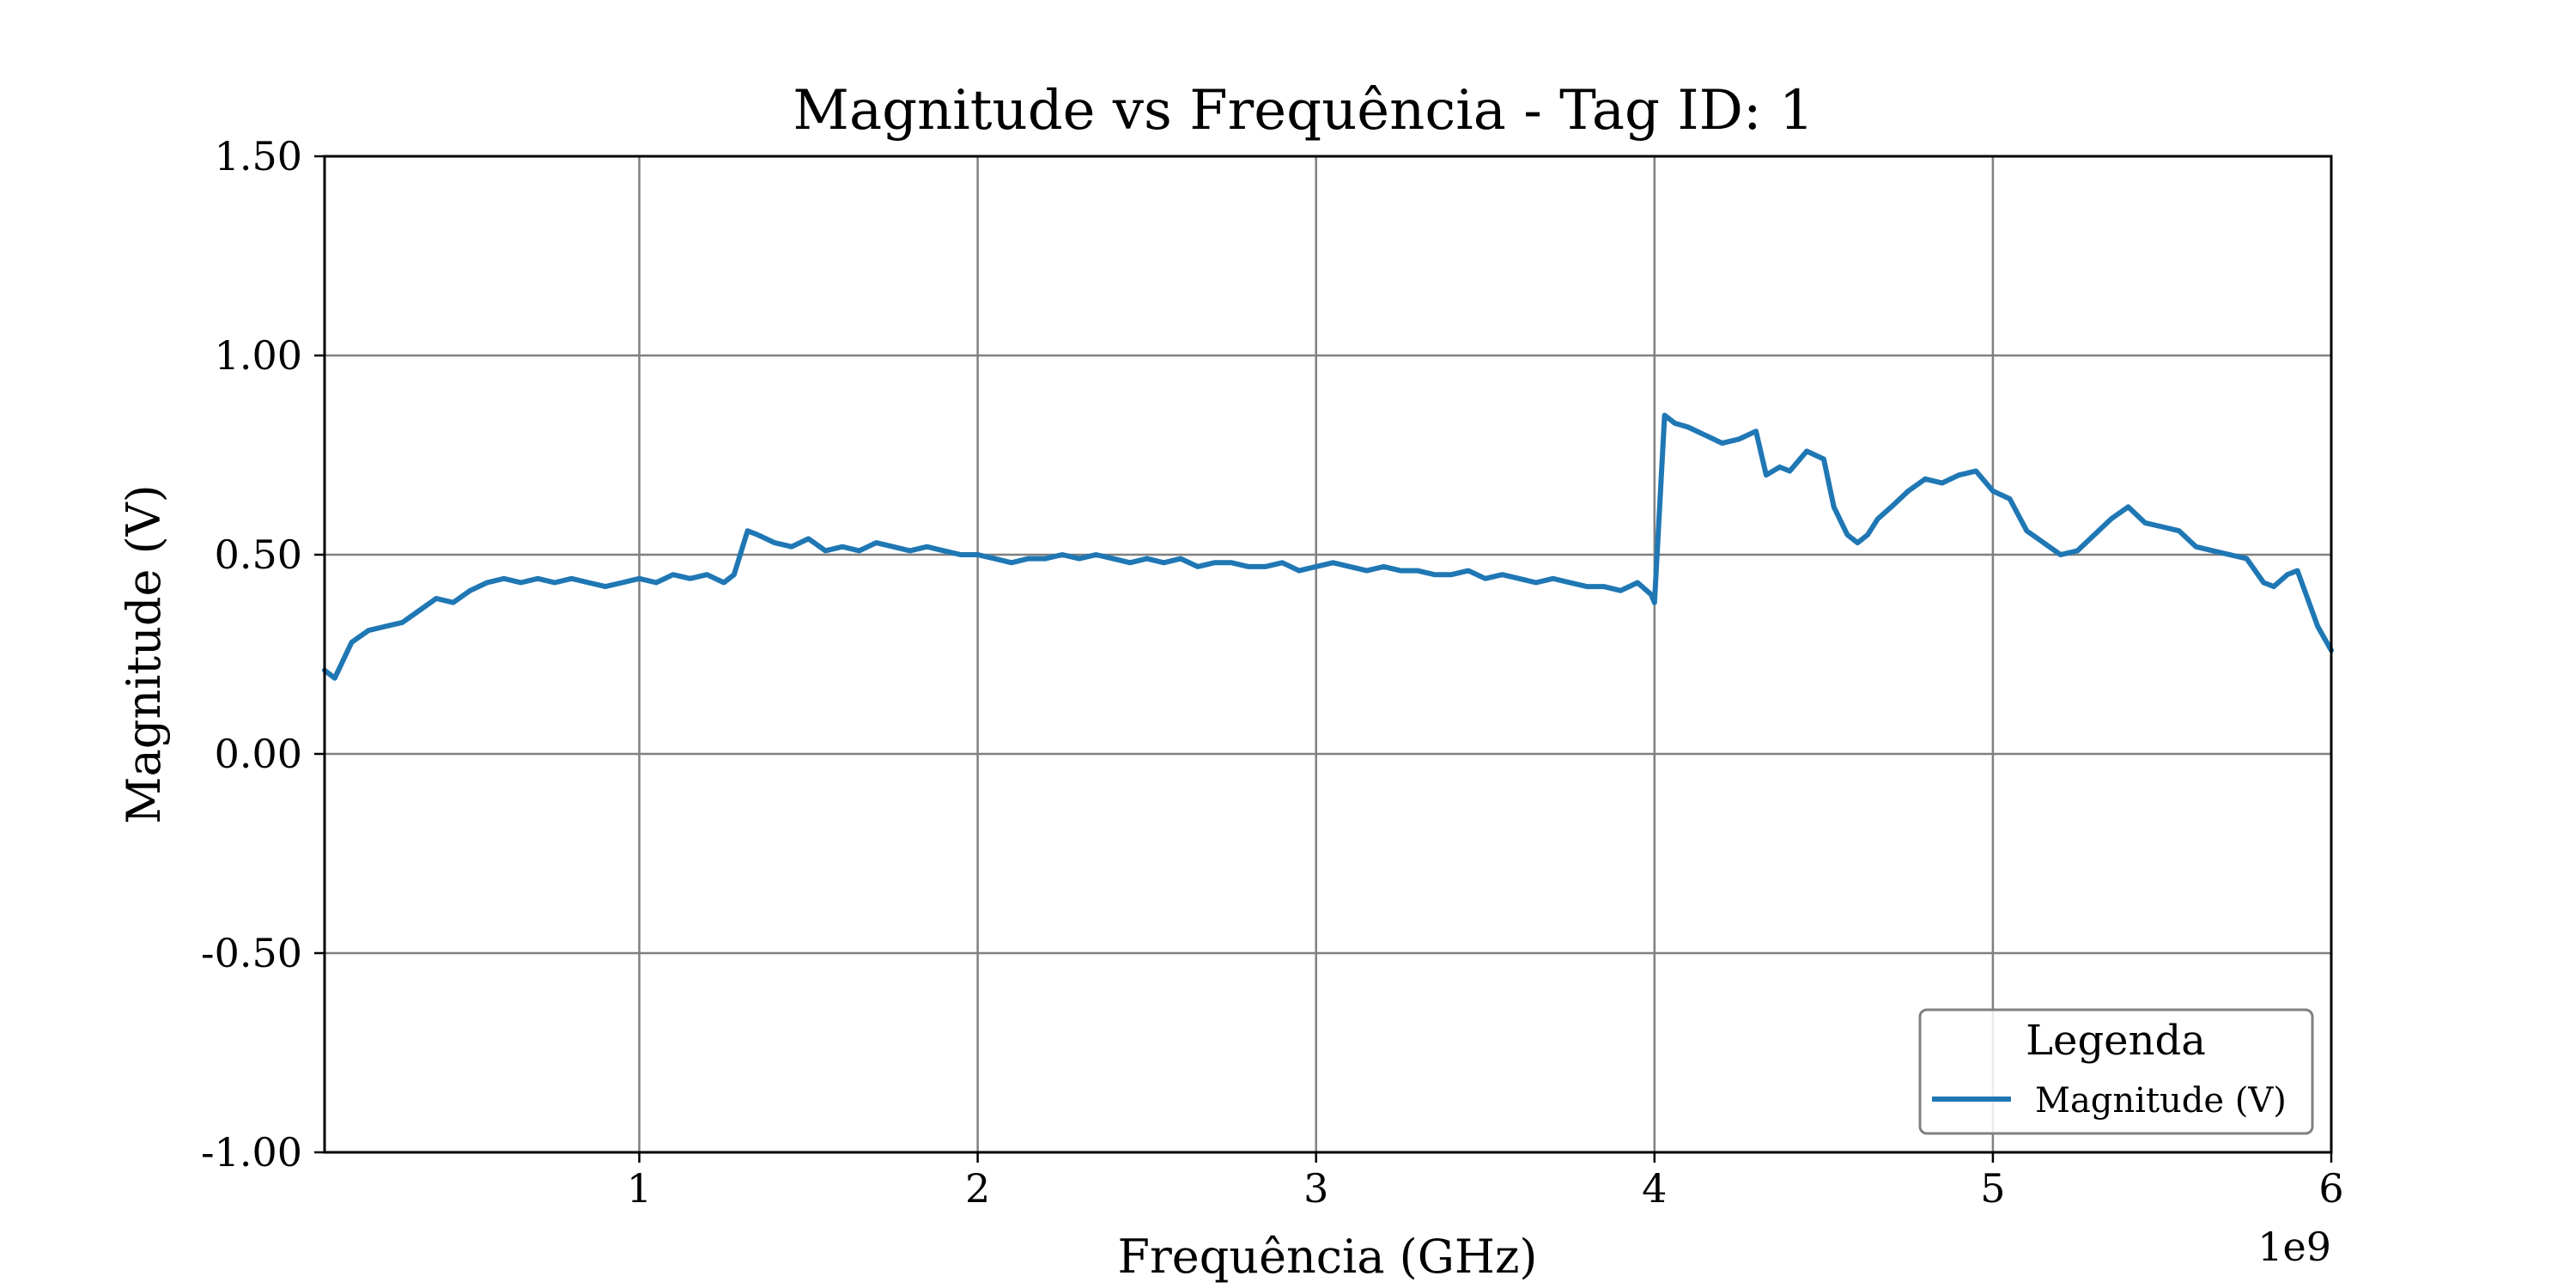 This screenshot has height=1288, width=2576. What do you see at coordinates (251, 953) in the screenshot?
I see `y-tick-label: -0.50` at bounding box center [251, 953].